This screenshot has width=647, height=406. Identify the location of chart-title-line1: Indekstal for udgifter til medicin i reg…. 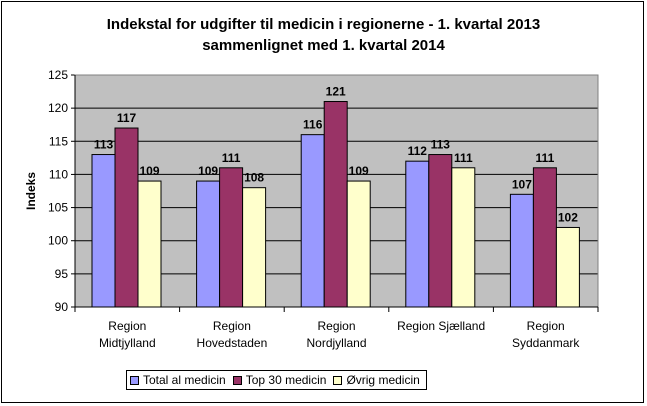
(323, 24).